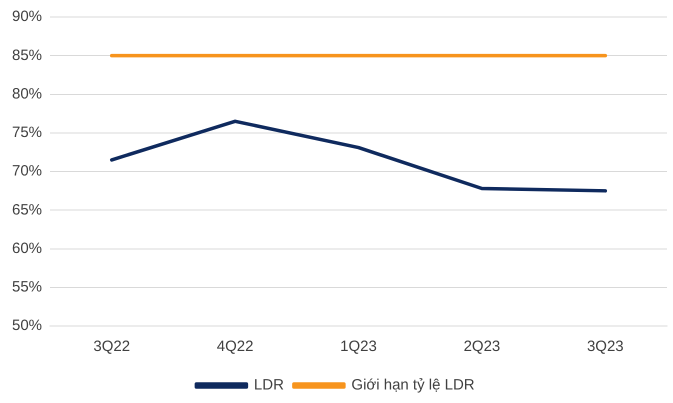 This screenshot has height=403, width=673. Describe the element at coordinates (235, 347) in the screenshot. I see `x-tick-label: 4Q22` at that location.